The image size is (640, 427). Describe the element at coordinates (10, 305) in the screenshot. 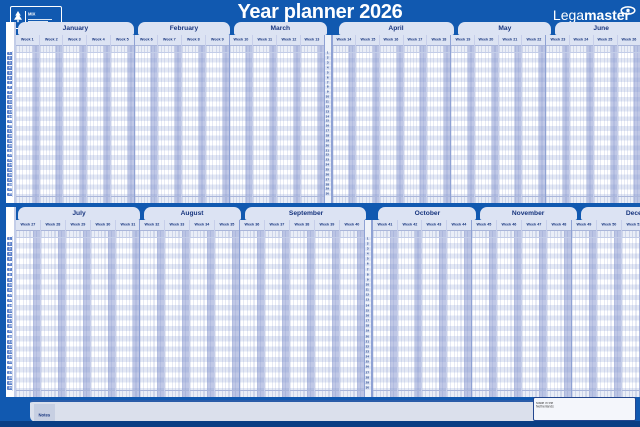

I see `row-number-cell: 14` at that location.